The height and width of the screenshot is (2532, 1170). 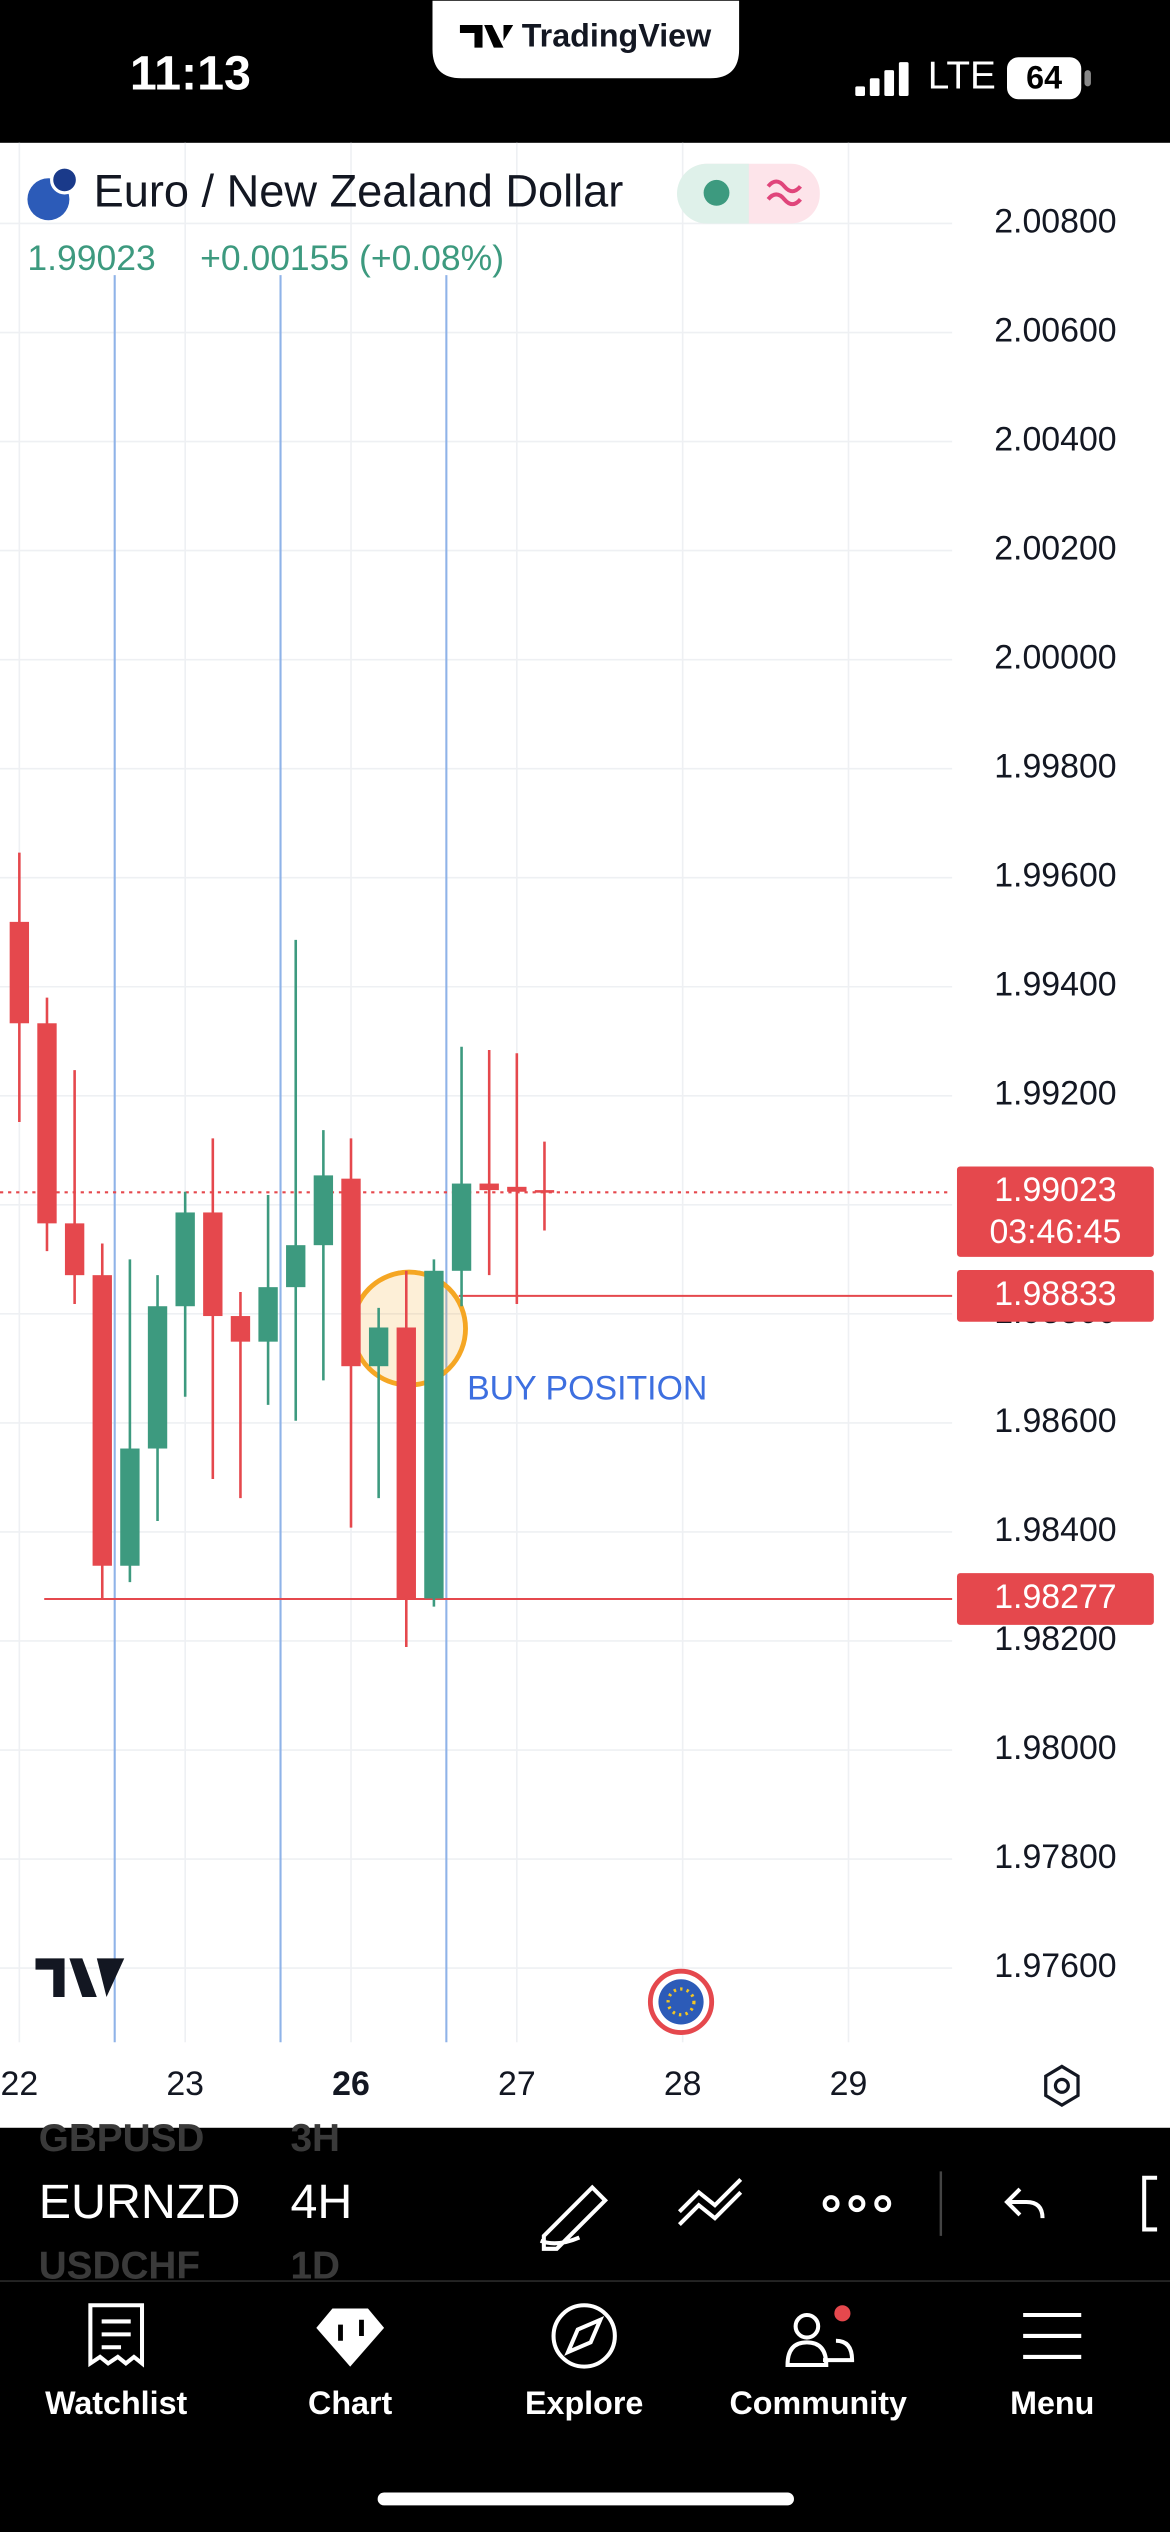 I want to click on event-stars, so click(x=681, y=2002).